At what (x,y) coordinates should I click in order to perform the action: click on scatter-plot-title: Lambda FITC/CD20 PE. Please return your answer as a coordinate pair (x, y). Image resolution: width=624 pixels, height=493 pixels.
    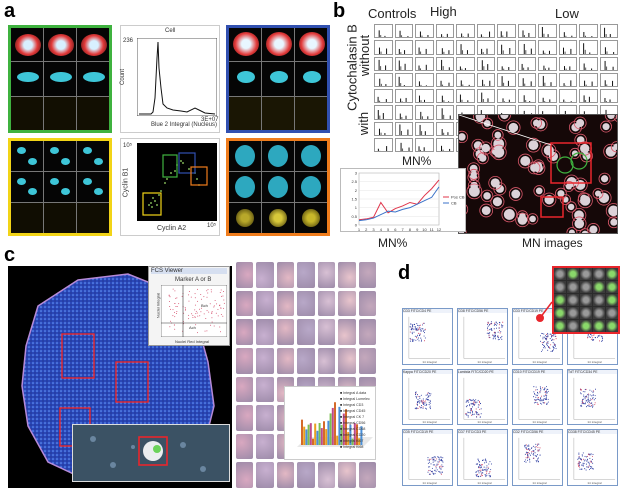
    Looking at the image, I should click on (482, 371).